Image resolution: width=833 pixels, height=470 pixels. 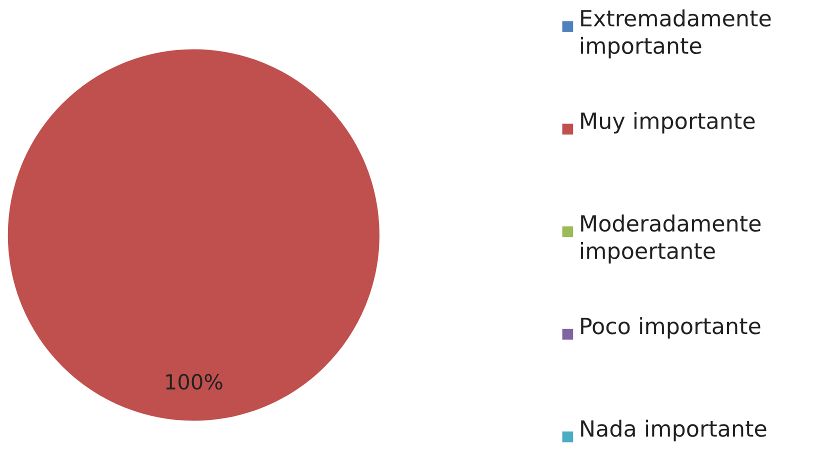 I want to click on legend-label: Poco importante, so click(x=670, y=328).